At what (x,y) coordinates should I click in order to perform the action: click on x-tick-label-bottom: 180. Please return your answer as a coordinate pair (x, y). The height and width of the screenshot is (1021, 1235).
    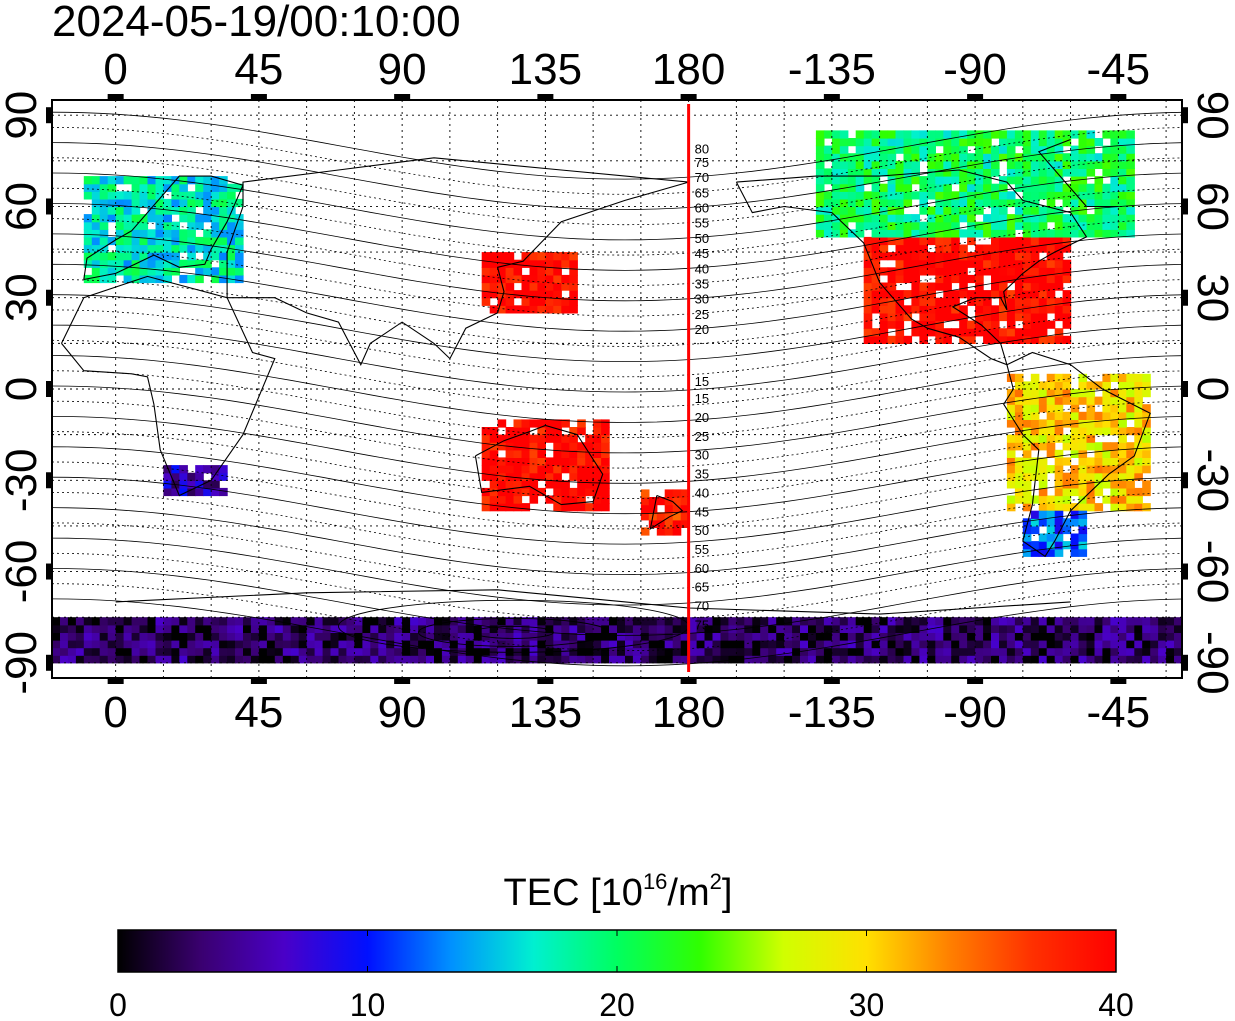
    Looking at the image, I should click on (688, 712).